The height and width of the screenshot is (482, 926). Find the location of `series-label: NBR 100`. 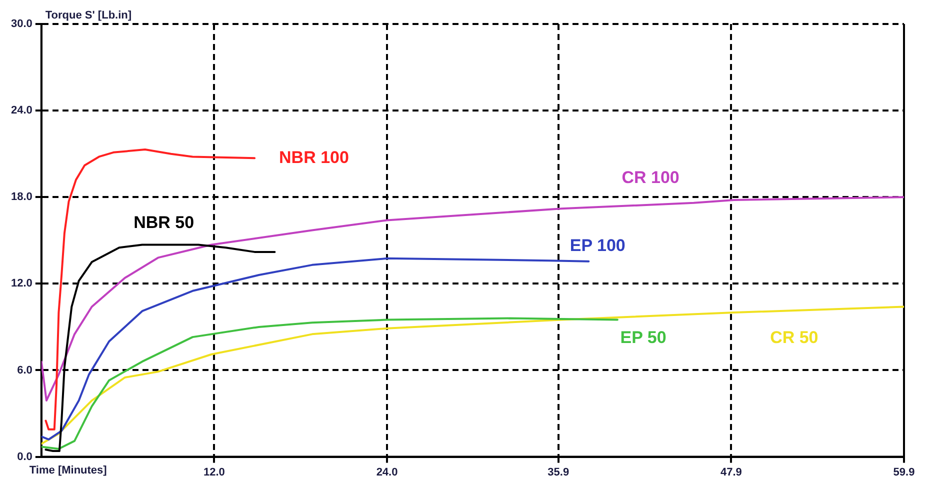

series-label: NBR 100 is located at coordinates (314, 157).